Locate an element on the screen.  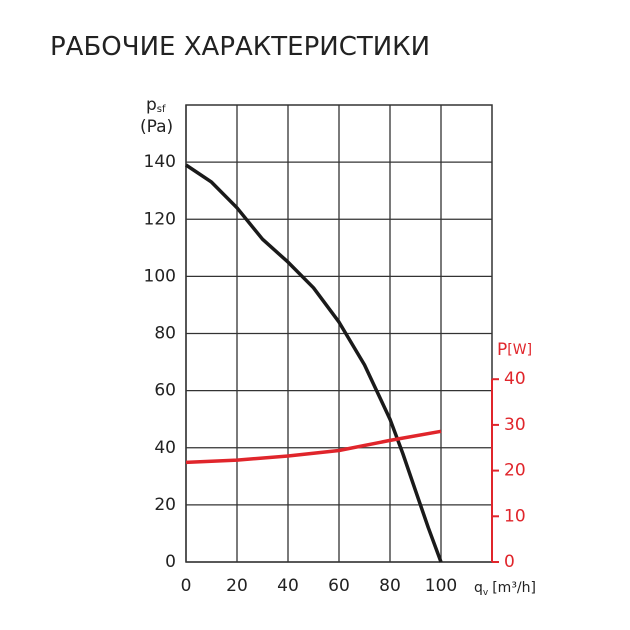
x-tick-label: 20 is located at coordinates (237, 586).